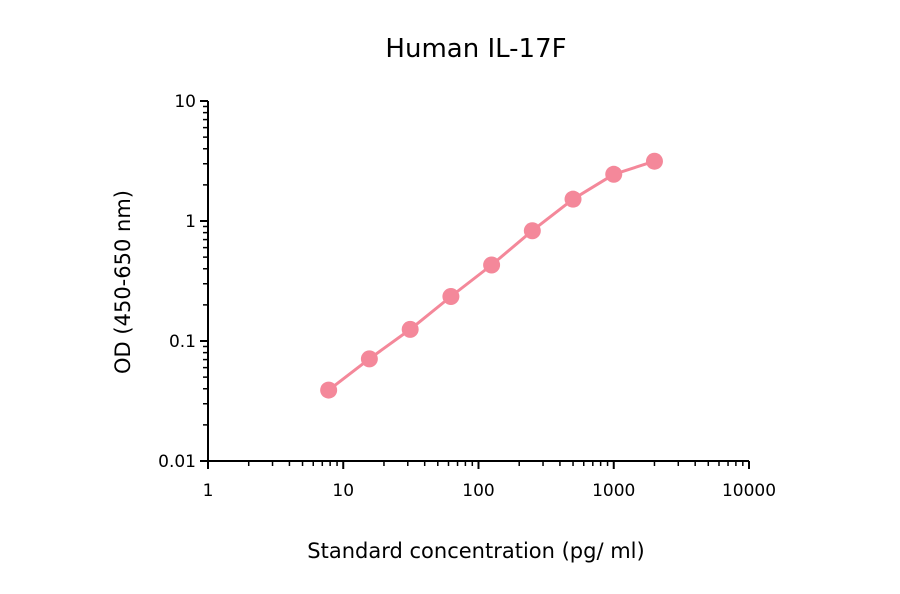  Describe the element at coordinates (123, 282) in the screenshot. I see `y-axis-label: OD (450-650 nm)` at that location.